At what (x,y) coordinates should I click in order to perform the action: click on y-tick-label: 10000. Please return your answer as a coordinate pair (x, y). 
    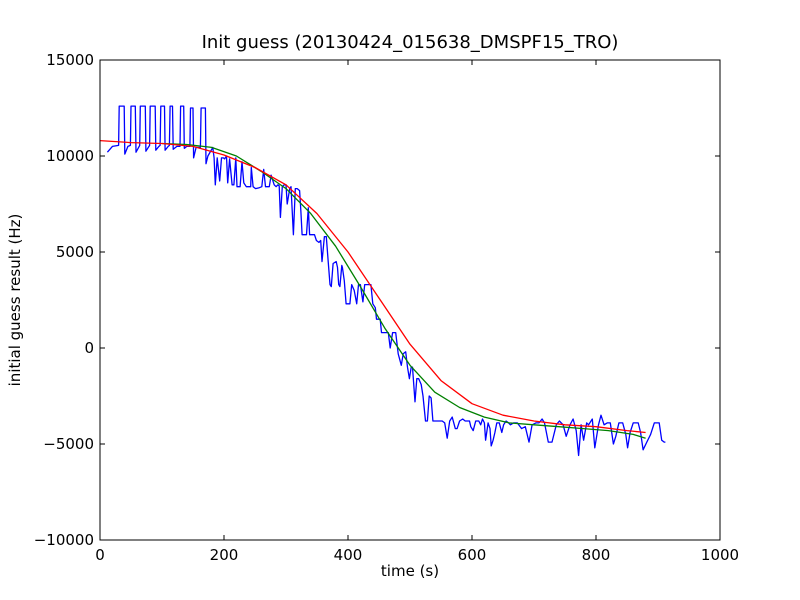
    Looking at the image, I should click on (70, 156).